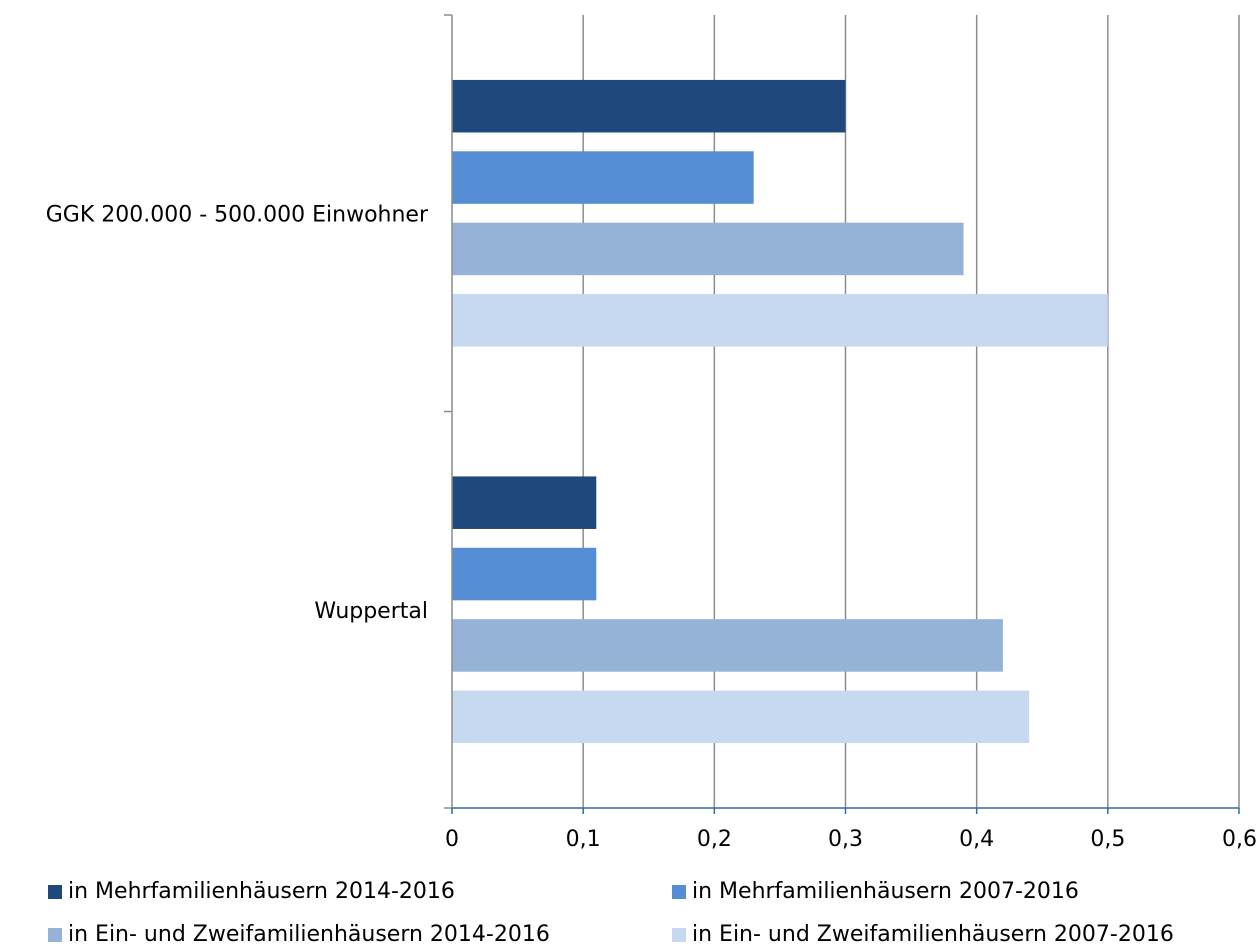 The image size is (1259, 949). Describe the element at coordinates (845, 839) in the screenshot. I see `x-tick-label: 0,3` at that location.